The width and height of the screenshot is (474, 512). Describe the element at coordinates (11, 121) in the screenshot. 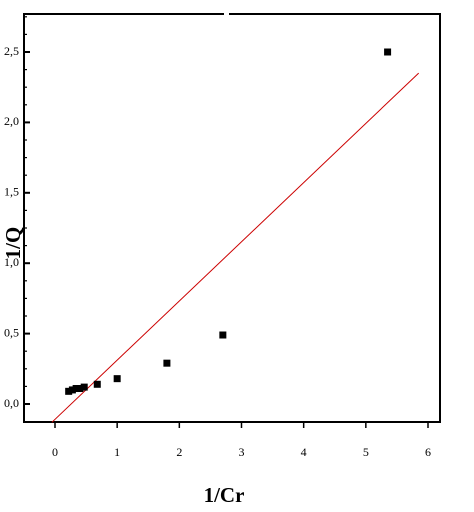

I see `y-tick-label: 2,0` at that location.